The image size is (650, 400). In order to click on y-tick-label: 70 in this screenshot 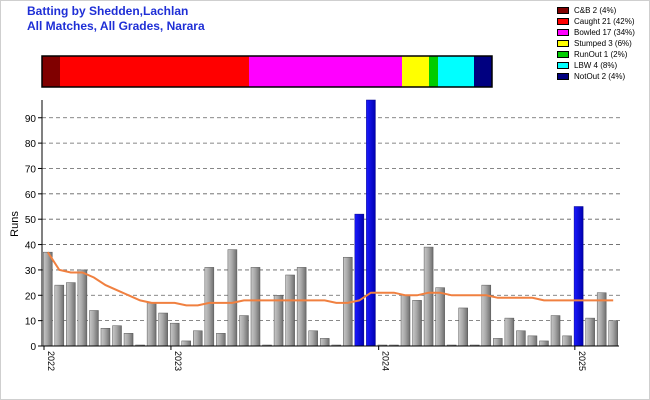, I will do `click(31, 169)`.